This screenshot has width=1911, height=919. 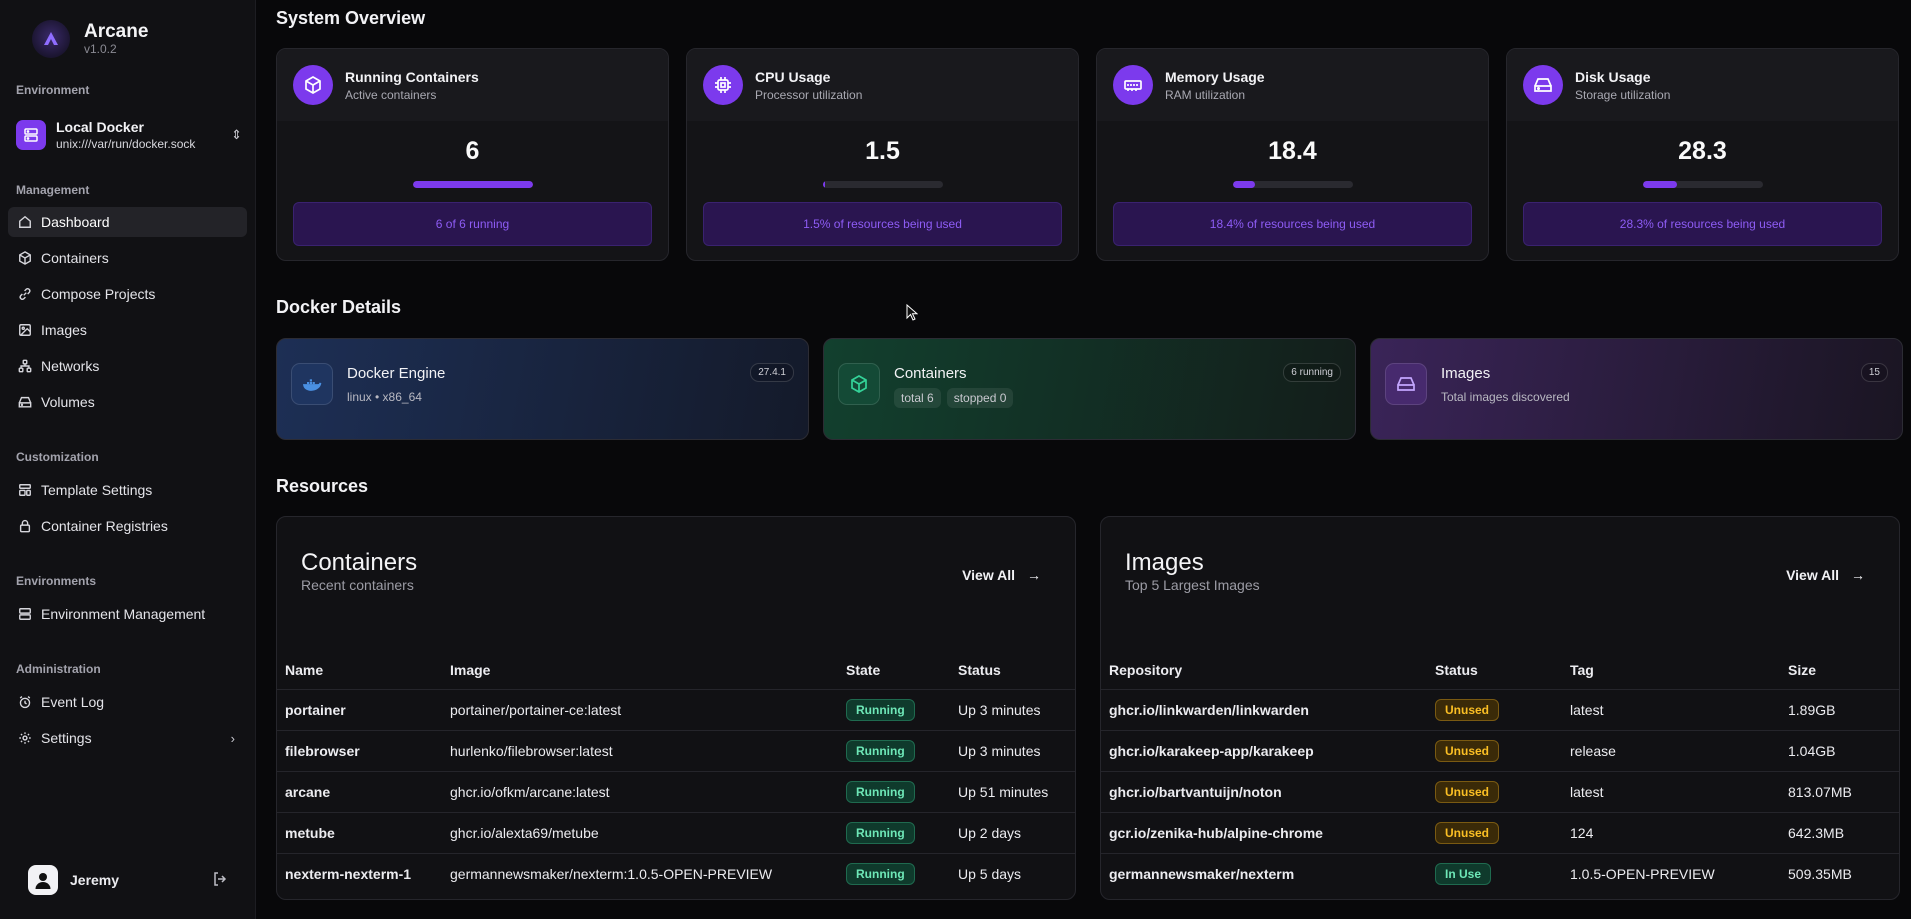 What do you see at coordinates (127, 402) in the screenshot?
I see `sidebar-item-volumes: Volumes` at bounding box center [127, 402].